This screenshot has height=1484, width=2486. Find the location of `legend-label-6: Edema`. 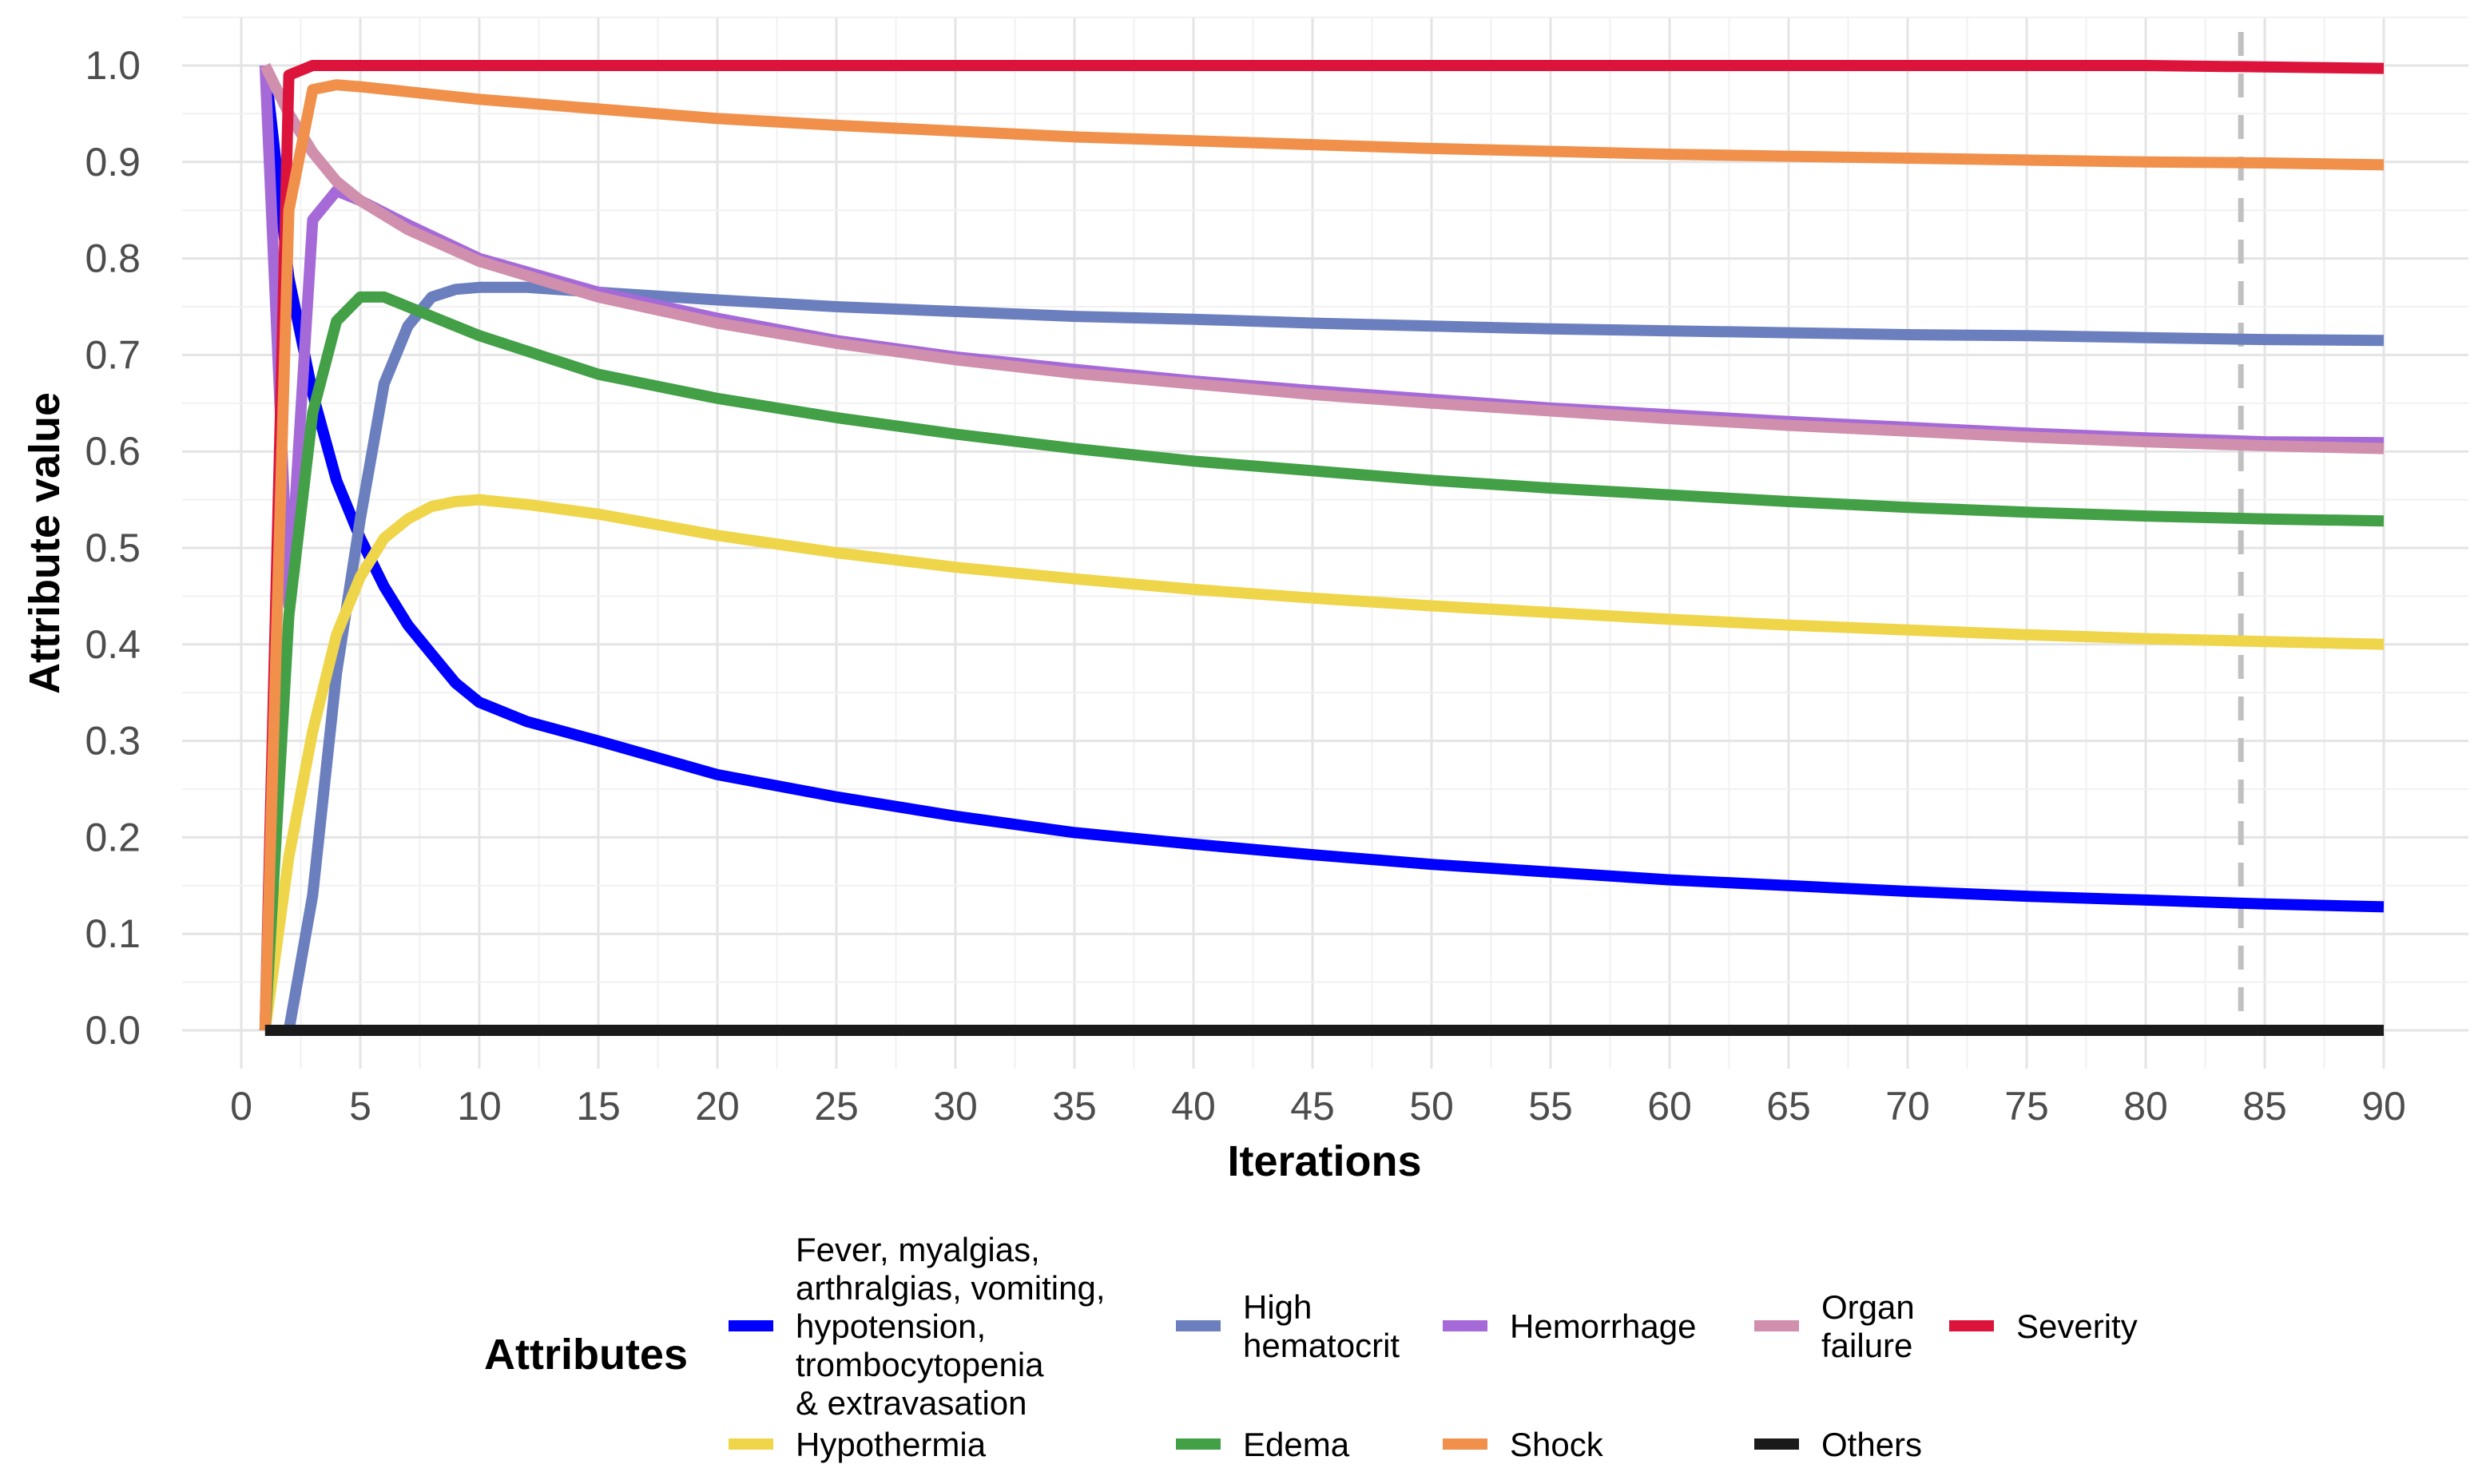

legend-label-6: Edema is located at coordinates (1296, 1444).